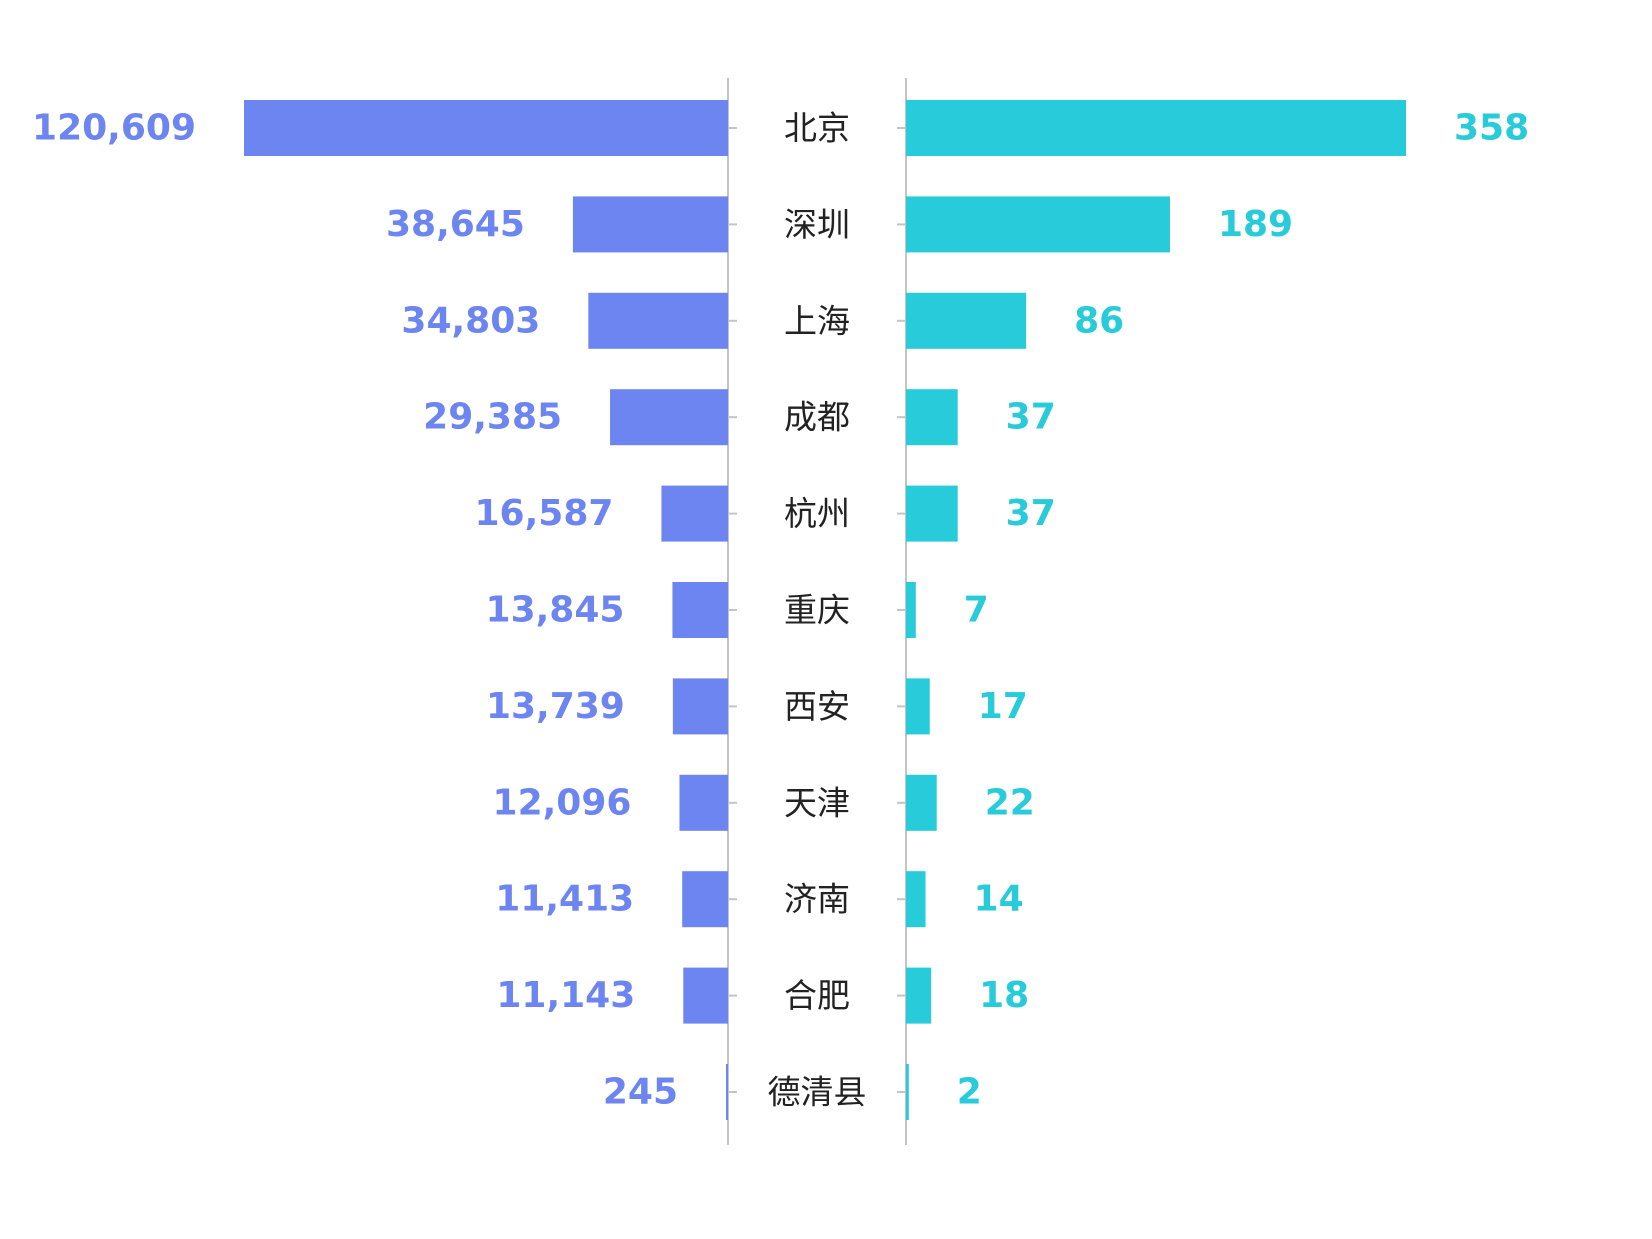 The width and height of the screenshot is (1652, 1239). I want to click on category-label: 深圳, so click(817, 224).